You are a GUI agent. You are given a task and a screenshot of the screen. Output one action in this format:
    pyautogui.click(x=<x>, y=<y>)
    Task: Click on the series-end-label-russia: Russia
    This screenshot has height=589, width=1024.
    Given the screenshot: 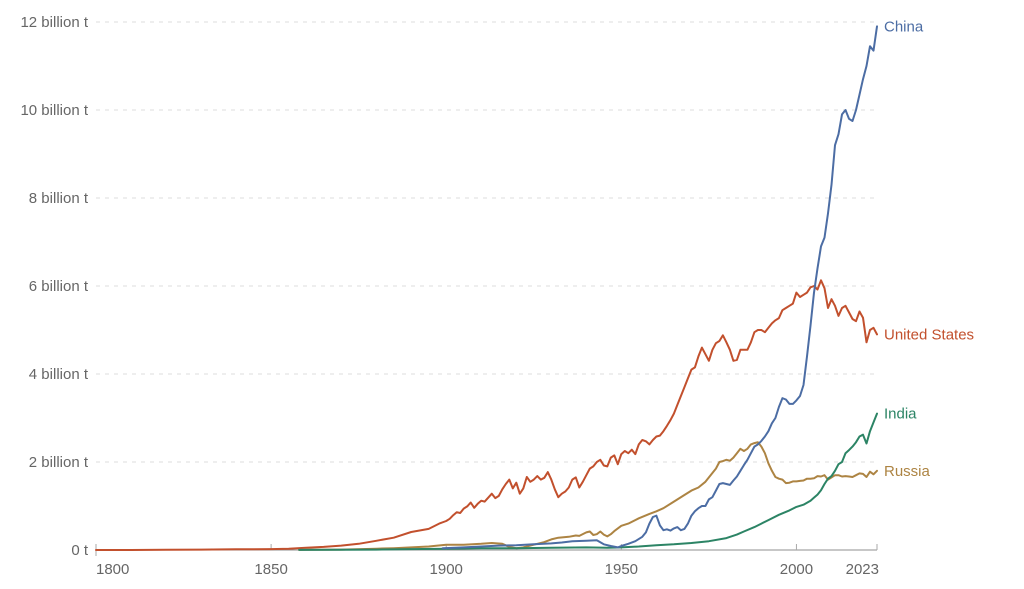 What is the action you would take?
    pyautogui.click(x=907, y=471)
    